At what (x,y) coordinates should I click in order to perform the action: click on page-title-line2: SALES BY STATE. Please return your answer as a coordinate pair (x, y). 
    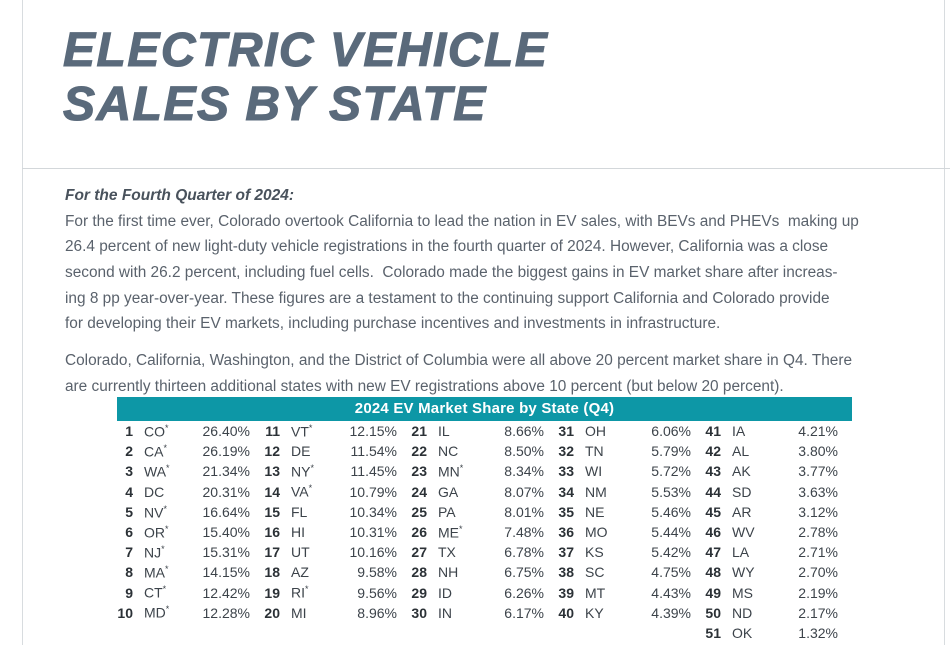
    Looking at the image, I should click on (274, 104).